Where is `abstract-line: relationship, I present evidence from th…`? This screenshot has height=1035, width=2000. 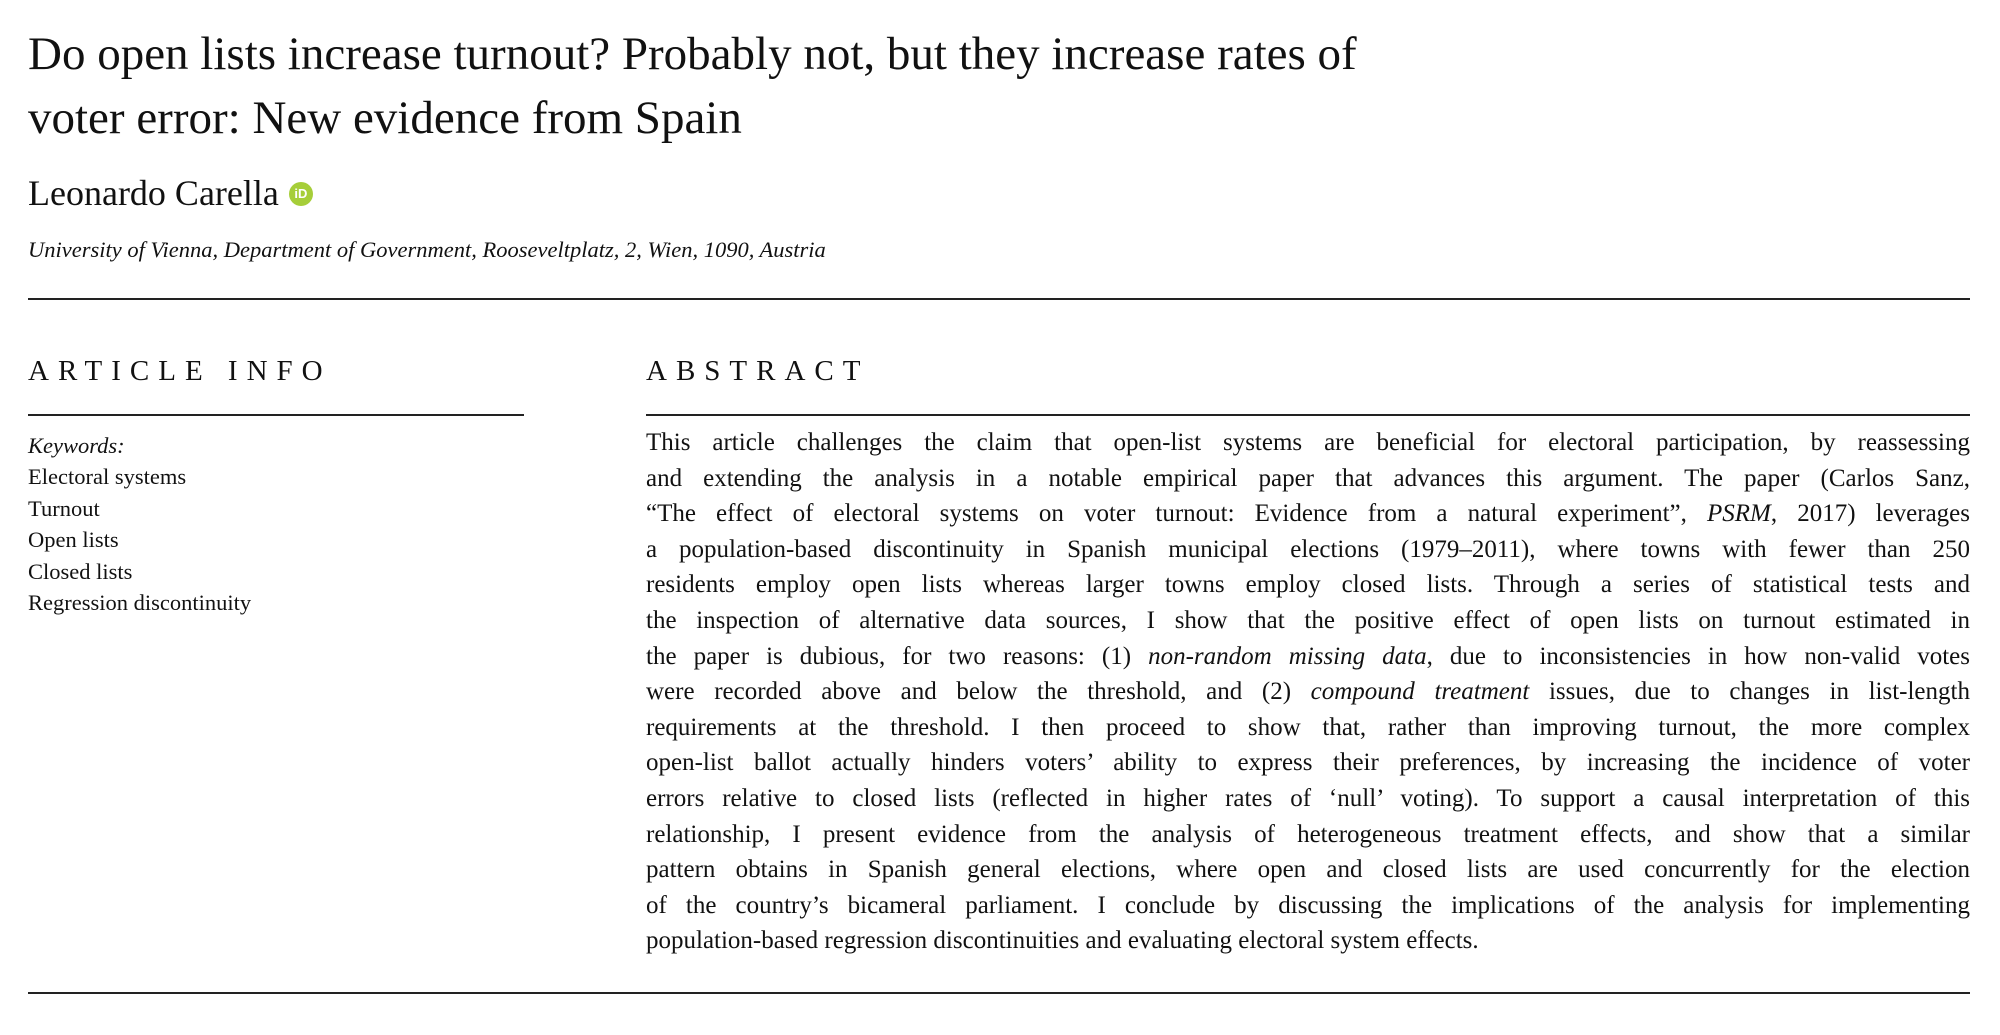
abstract-line: relationship, I present evidence from th… is located at coordinates (1308, 835).